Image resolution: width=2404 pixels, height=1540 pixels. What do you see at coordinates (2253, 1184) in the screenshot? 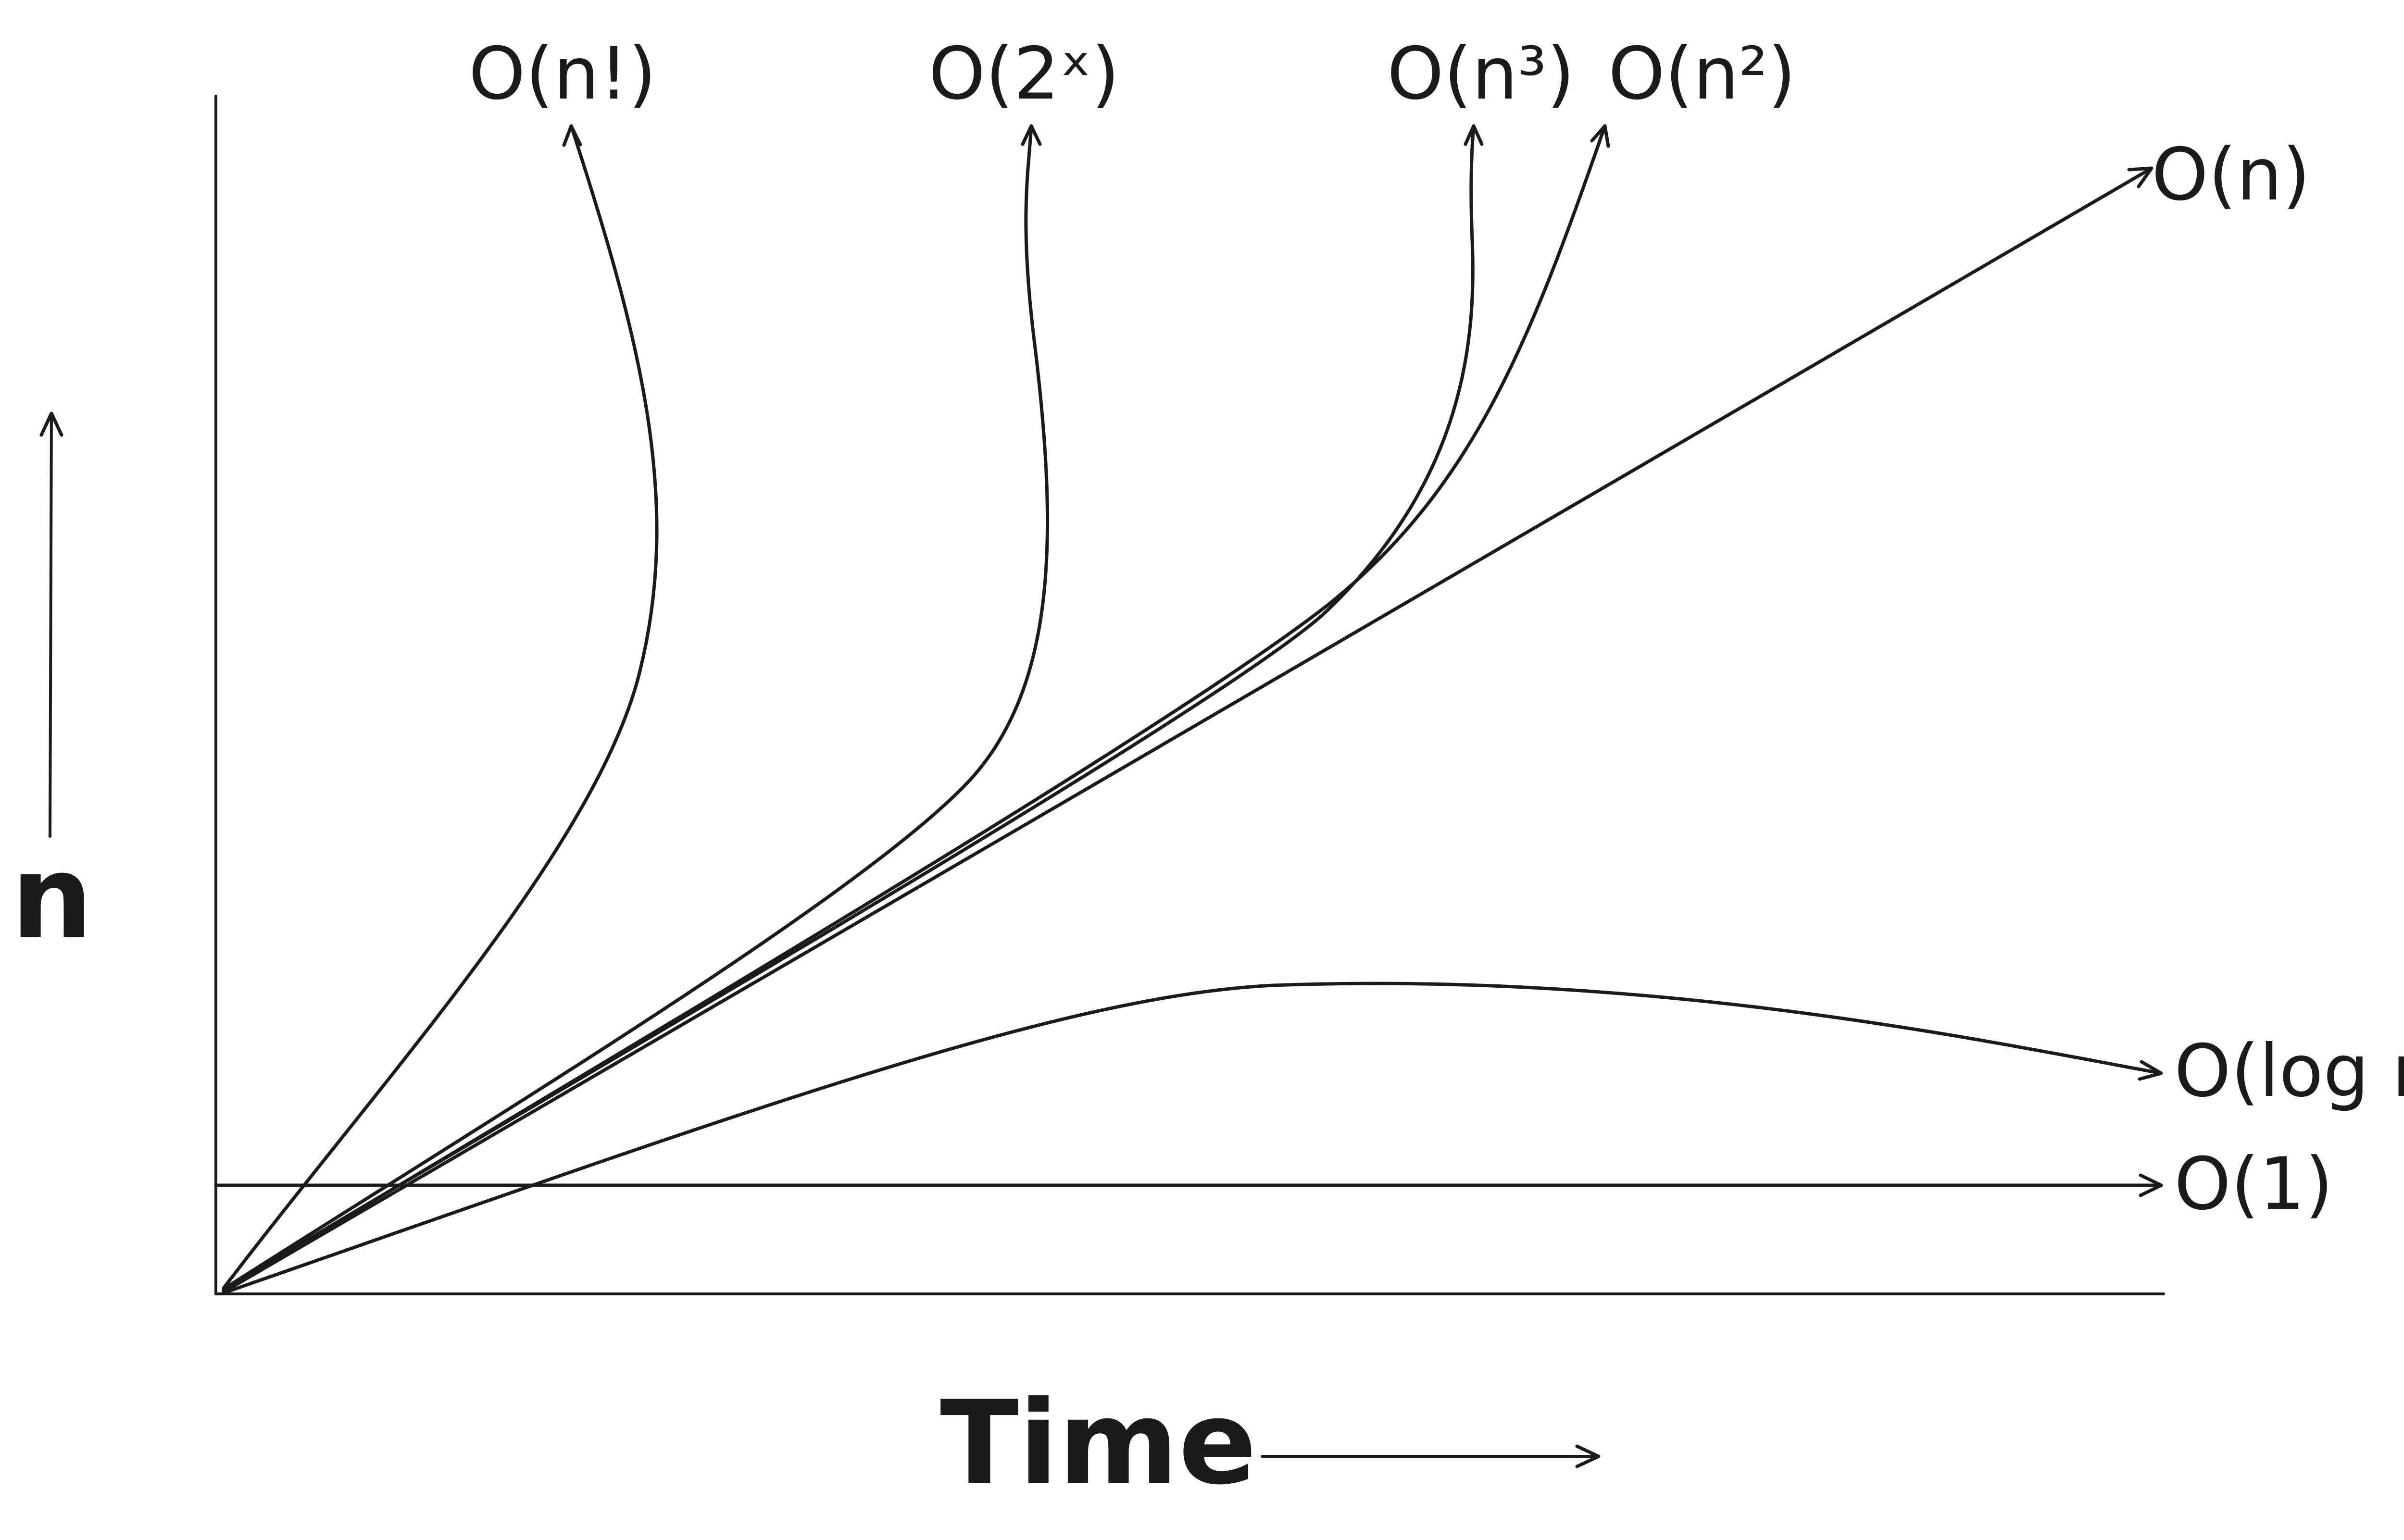
I see `label-constant: O(1)` at bounding box center [2253, 1184].